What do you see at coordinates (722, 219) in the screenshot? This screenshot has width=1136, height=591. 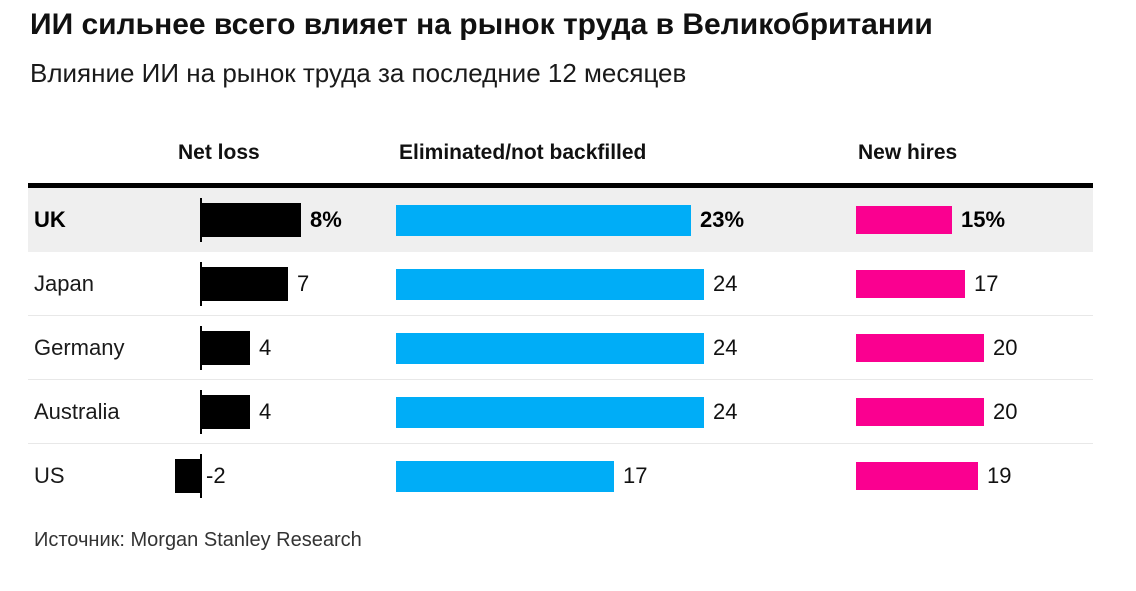 I see `eliminated-value: 23%` at bounding box center [722, 219].